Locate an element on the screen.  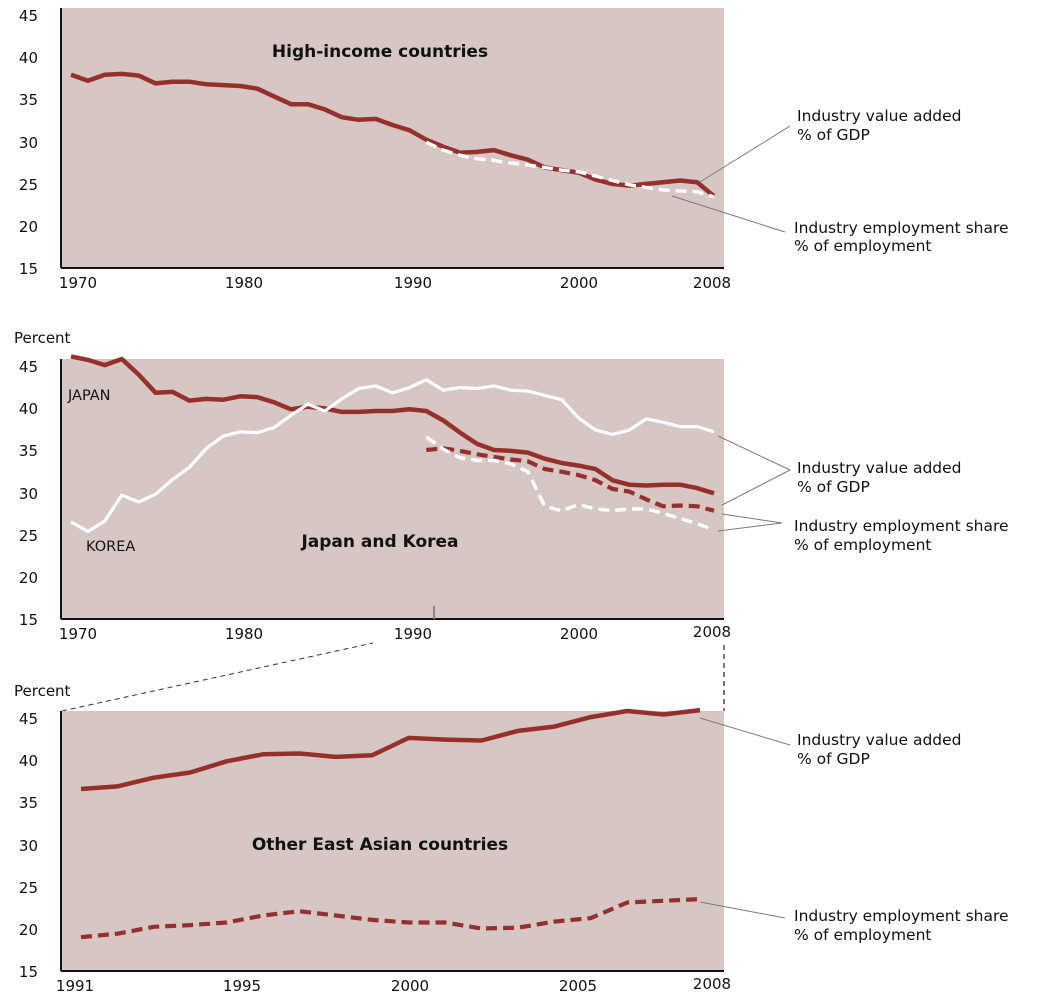
x-tick-label: 2005 is located at coordinates (578, 986).